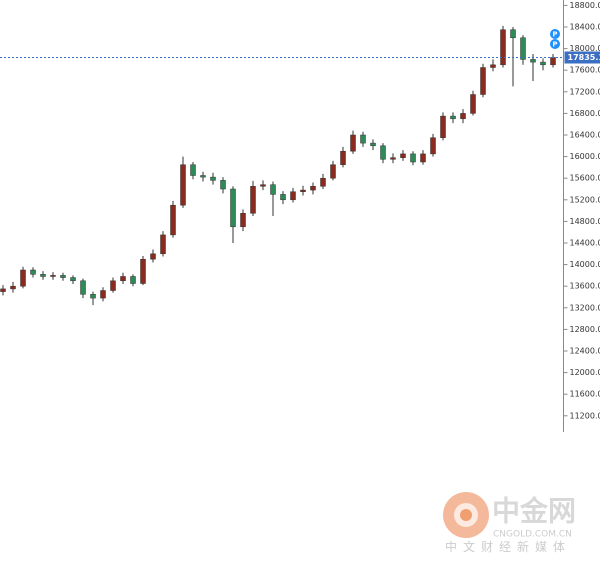 This screenshot has width=600, height=565. Describe the element at coordinates (585, 221) in the screenshot. I see `y-tick-label: 14800.0` at that location.